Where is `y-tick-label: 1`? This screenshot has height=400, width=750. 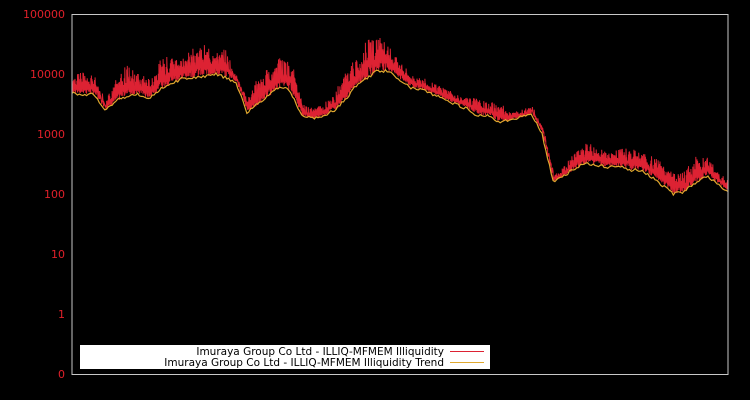
y-tick-label: 1 is located at coordinates (61, 314).